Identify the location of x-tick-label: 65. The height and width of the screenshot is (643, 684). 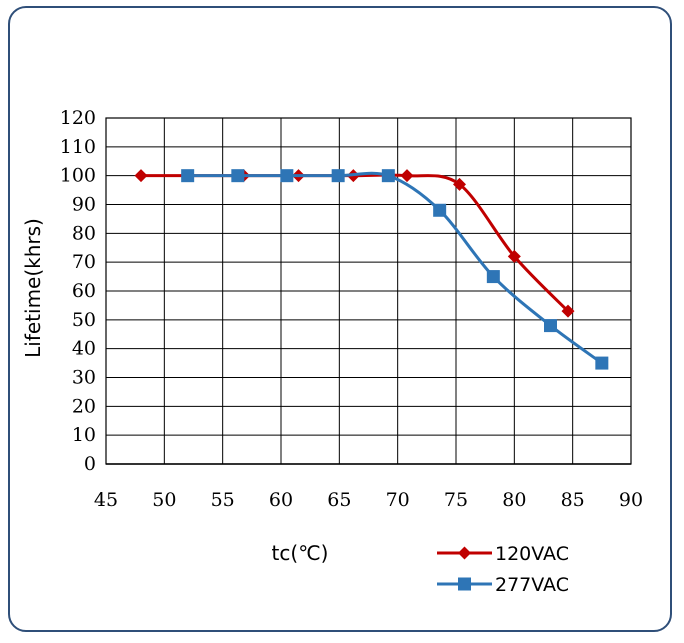
(339, 500).